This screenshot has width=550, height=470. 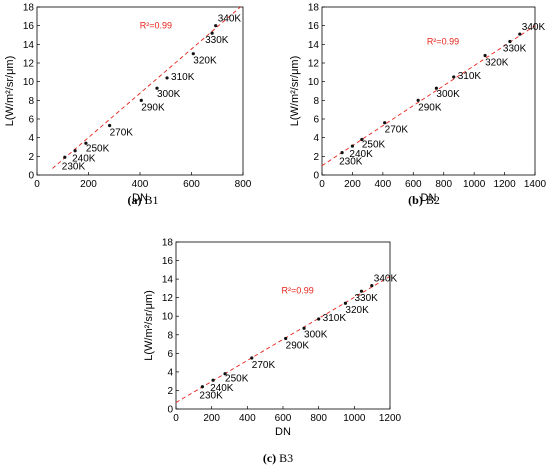 I want to click on panel-caption: (b) B2, so click(x=424, y=200).